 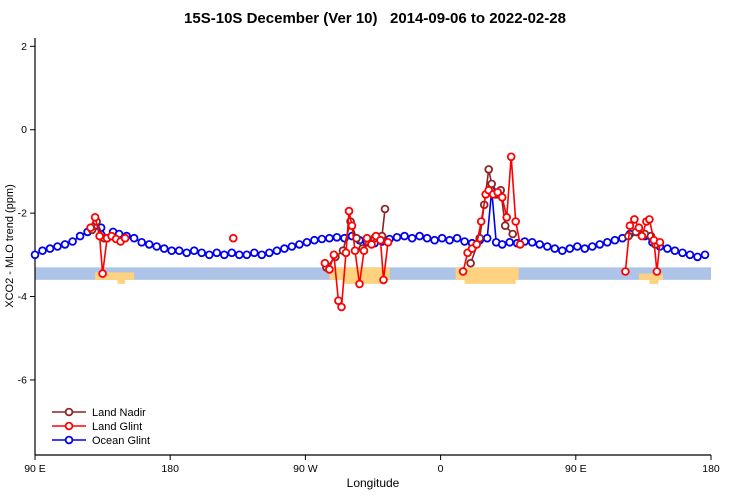 What do you see at coordinates (22, 214) in the screenshot?
I see `y-tick-label: -2` at bounding box center [22, 214].